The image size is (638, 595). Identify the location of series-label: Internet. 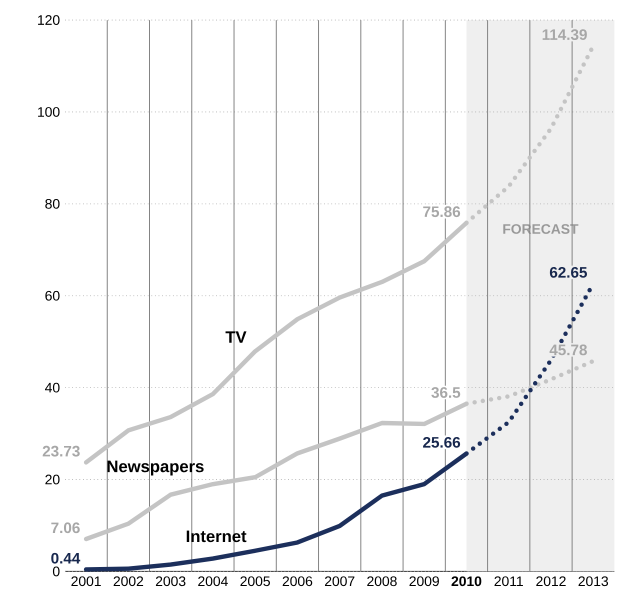
(216, 536).